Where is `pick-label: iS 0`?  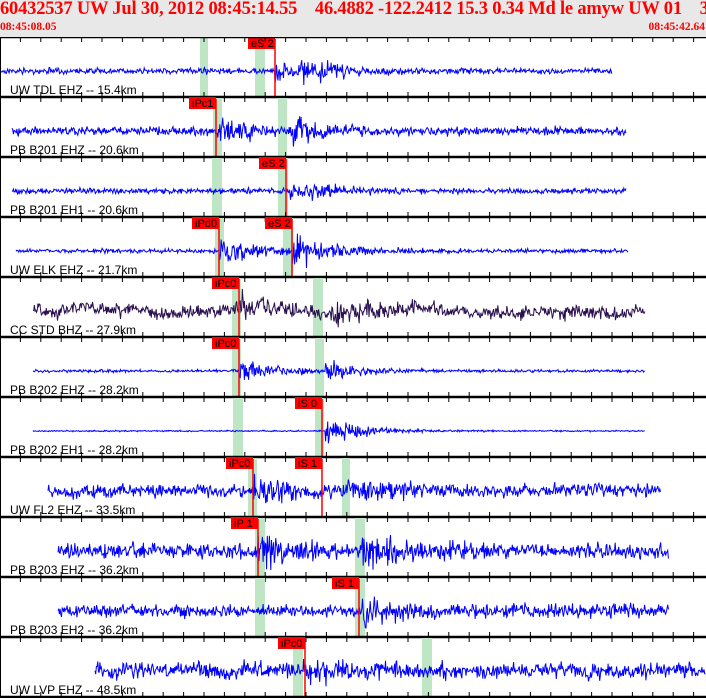 pick-label: iS 0 is located at coordinates (307, 404).